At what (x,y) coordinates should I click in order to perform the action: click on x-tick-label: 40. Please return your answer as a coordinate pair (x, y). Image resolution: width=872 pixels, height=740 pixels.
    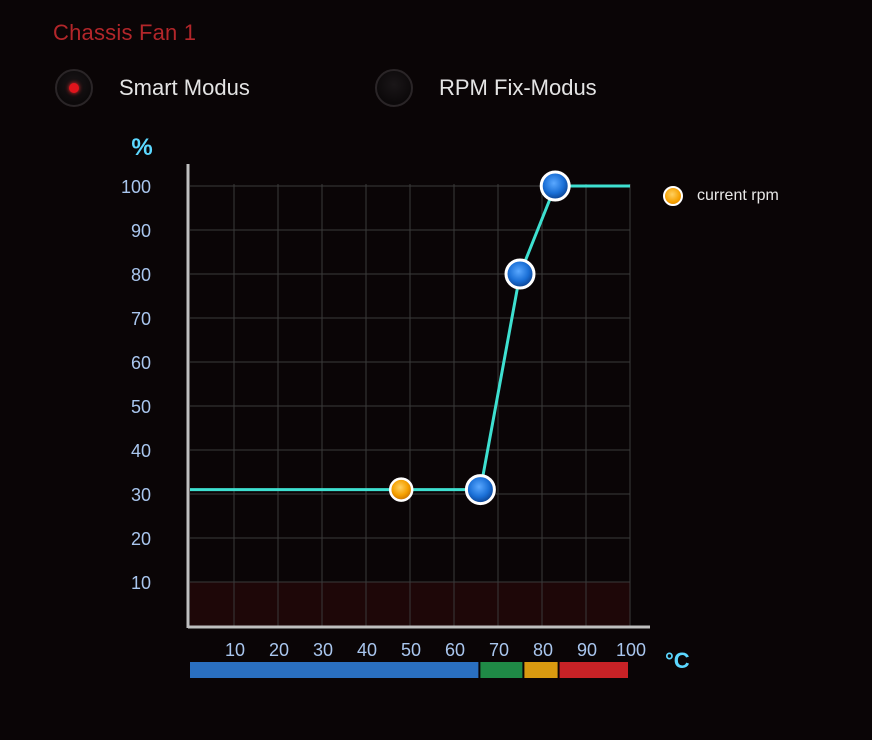
    Looking at the image, I should click on (367, 650).